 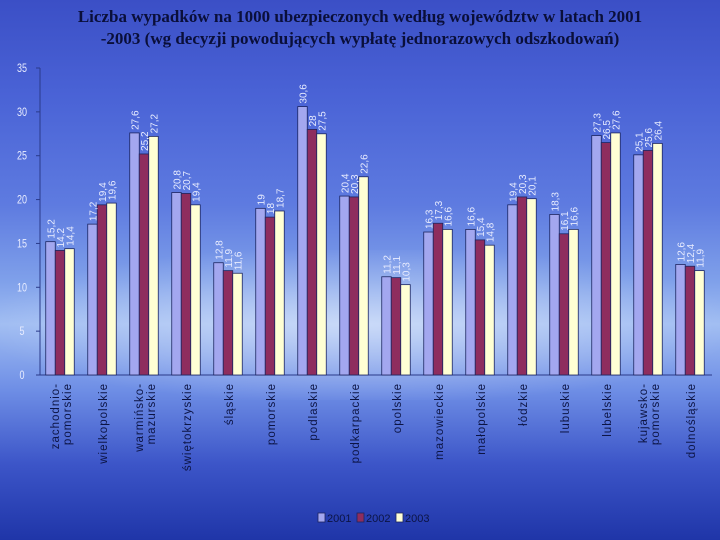 I want to click on value-label: 27,2, so click(x=155, y=124).